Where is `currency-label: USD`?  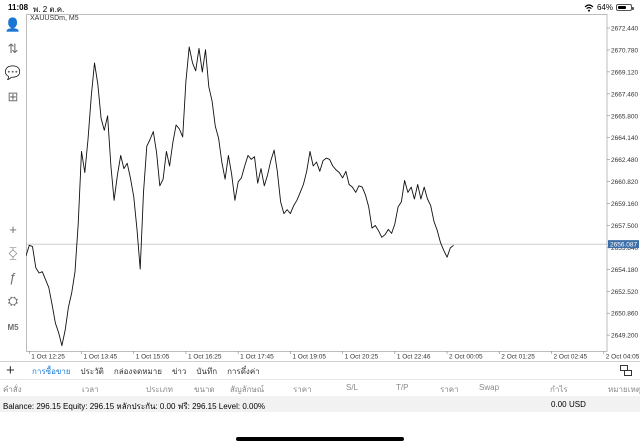
currency-label: USD is located at coordinates (577, 404).